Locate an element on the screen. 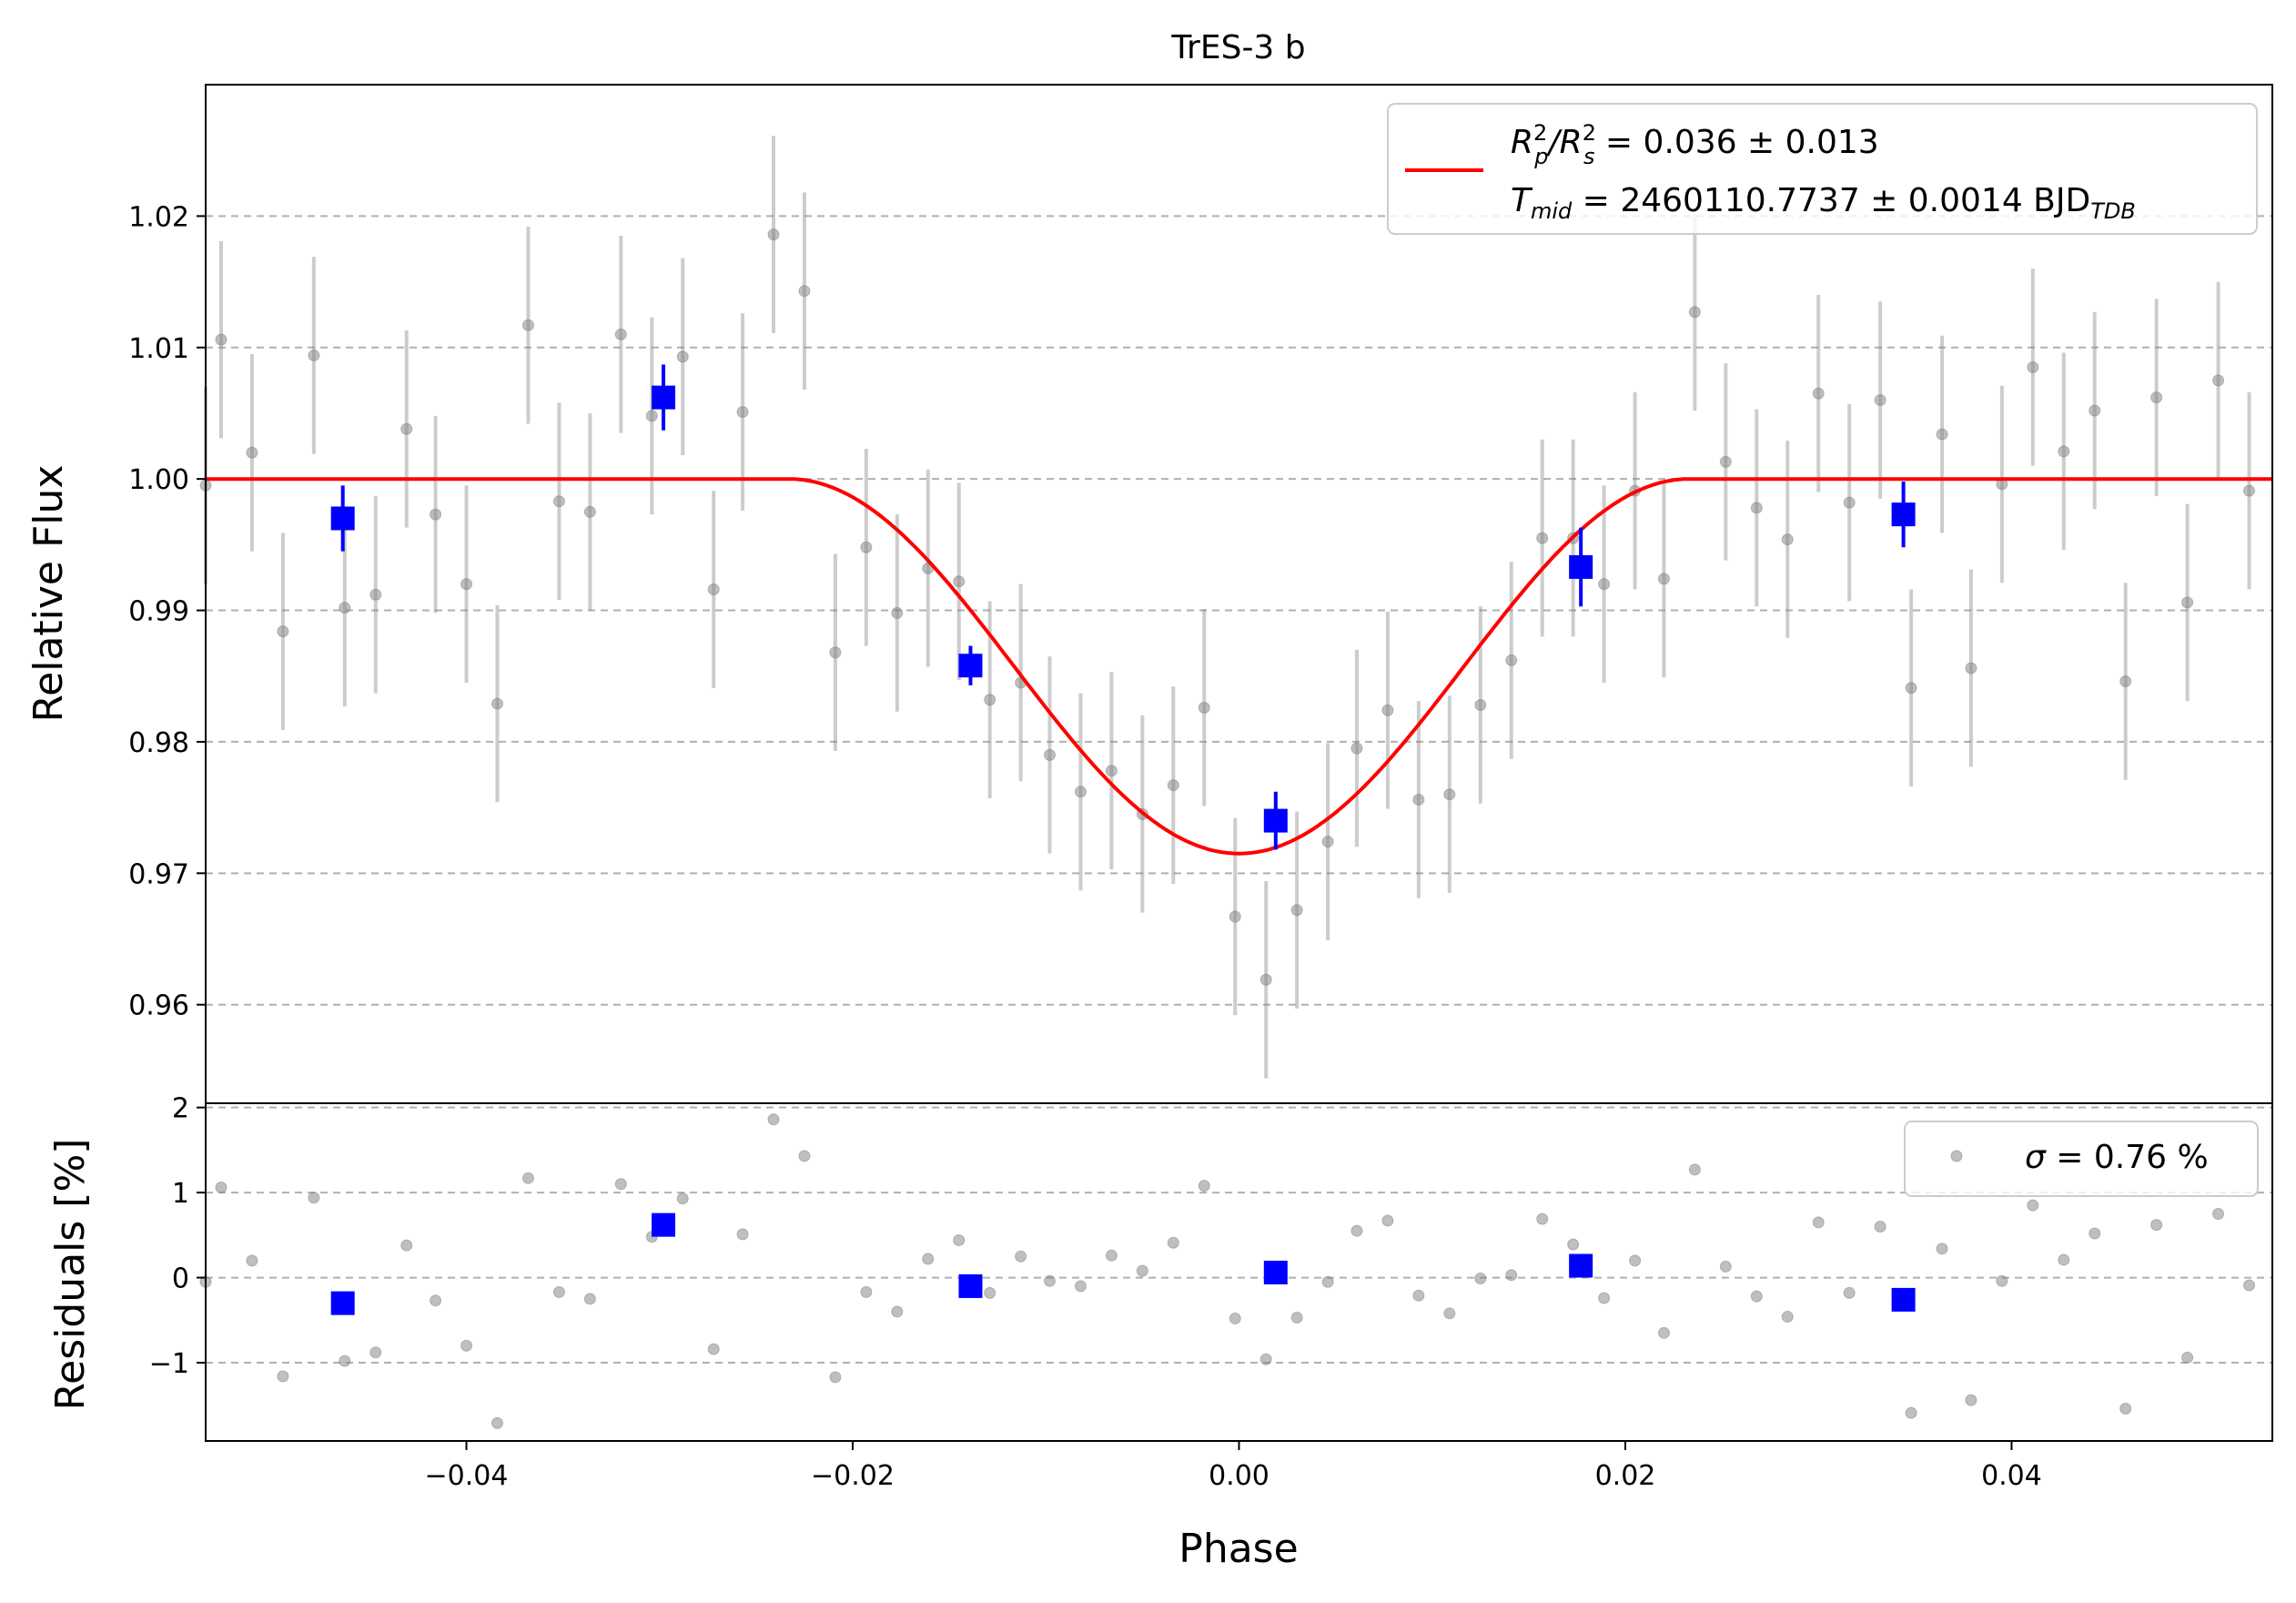  legend-rp-entry: R2 p/R2 s = 0.036 ± 0.013 is located at coordinates (1695, 144).